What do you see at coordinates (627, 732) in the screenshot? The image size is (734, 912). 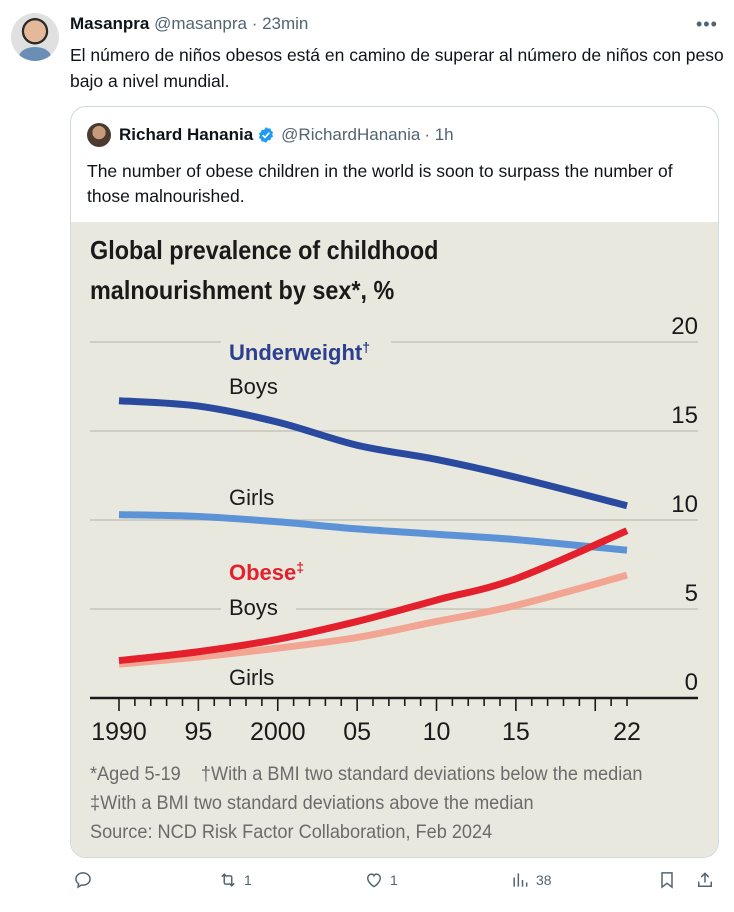 I see `x-tick-label: 22` at bounding box center [627, 732].